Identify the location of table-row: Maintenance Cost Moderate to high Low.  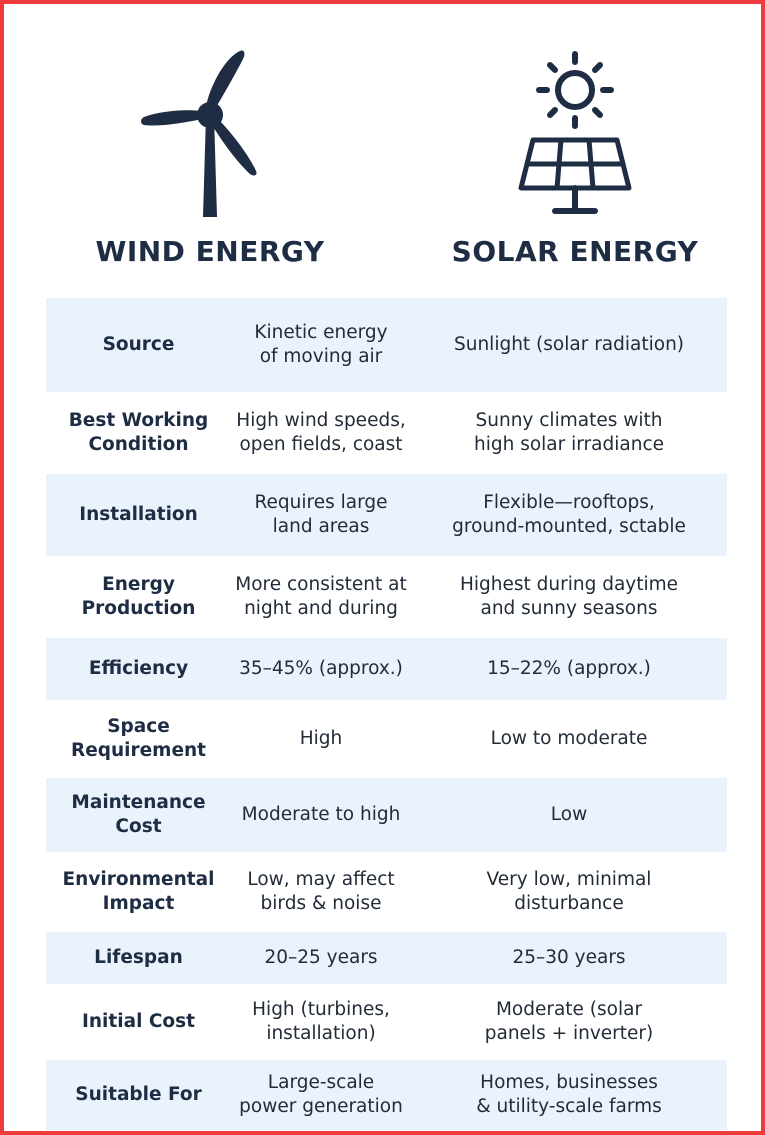
(386, 815).